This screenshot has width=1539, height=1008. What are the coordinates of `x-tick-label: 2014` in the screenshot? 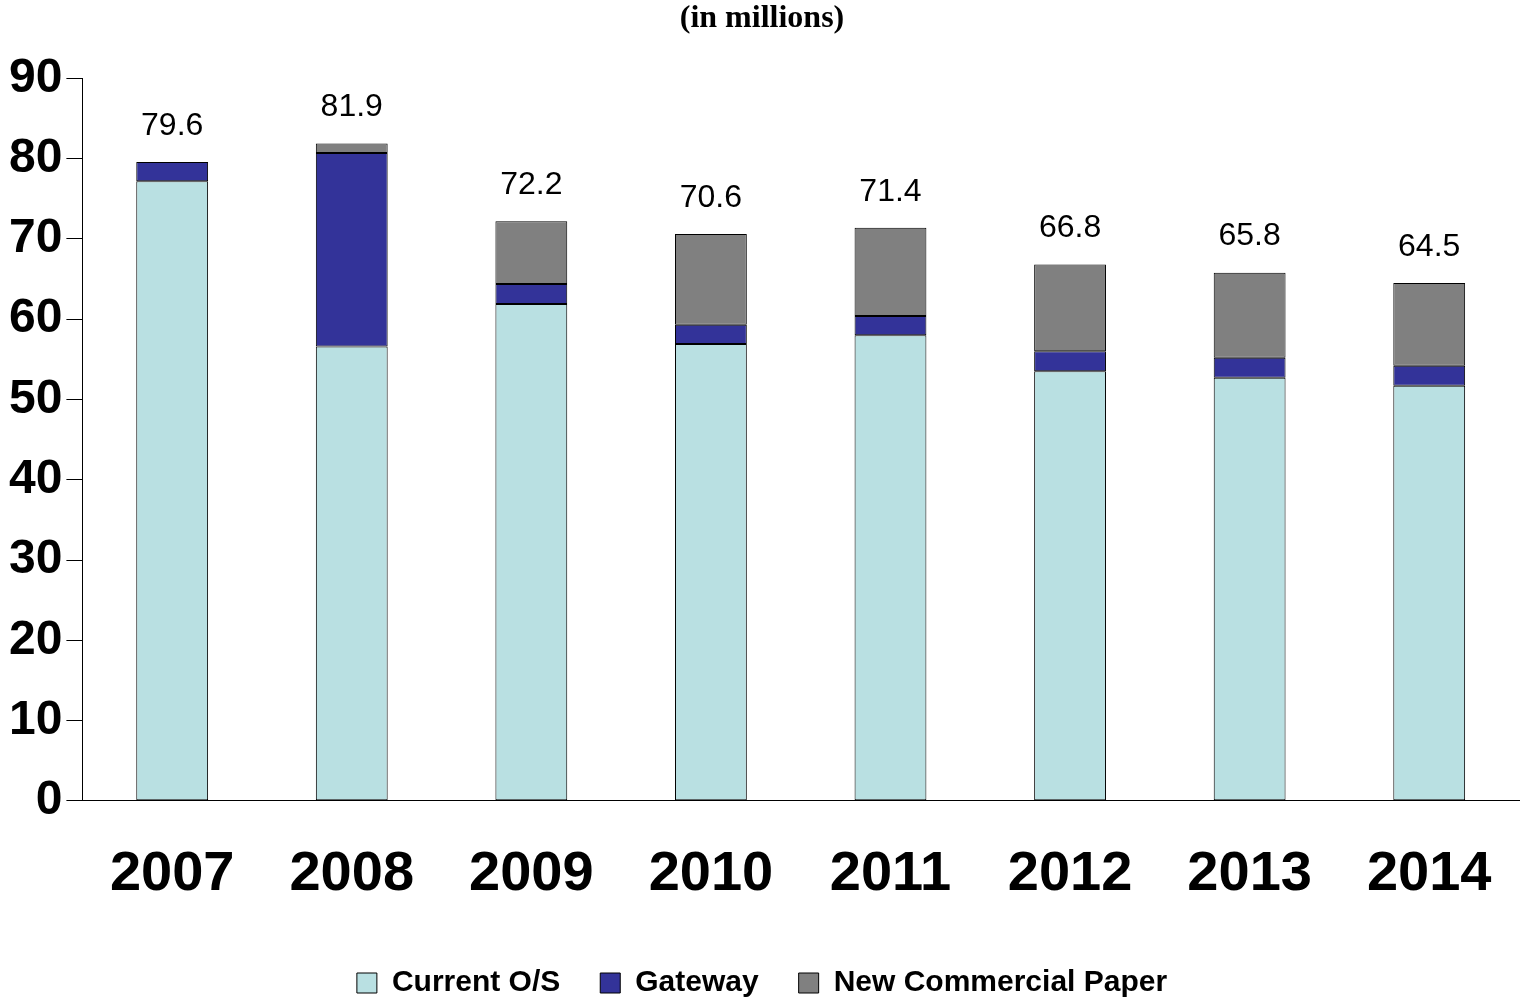 It's located at (1429, 870).